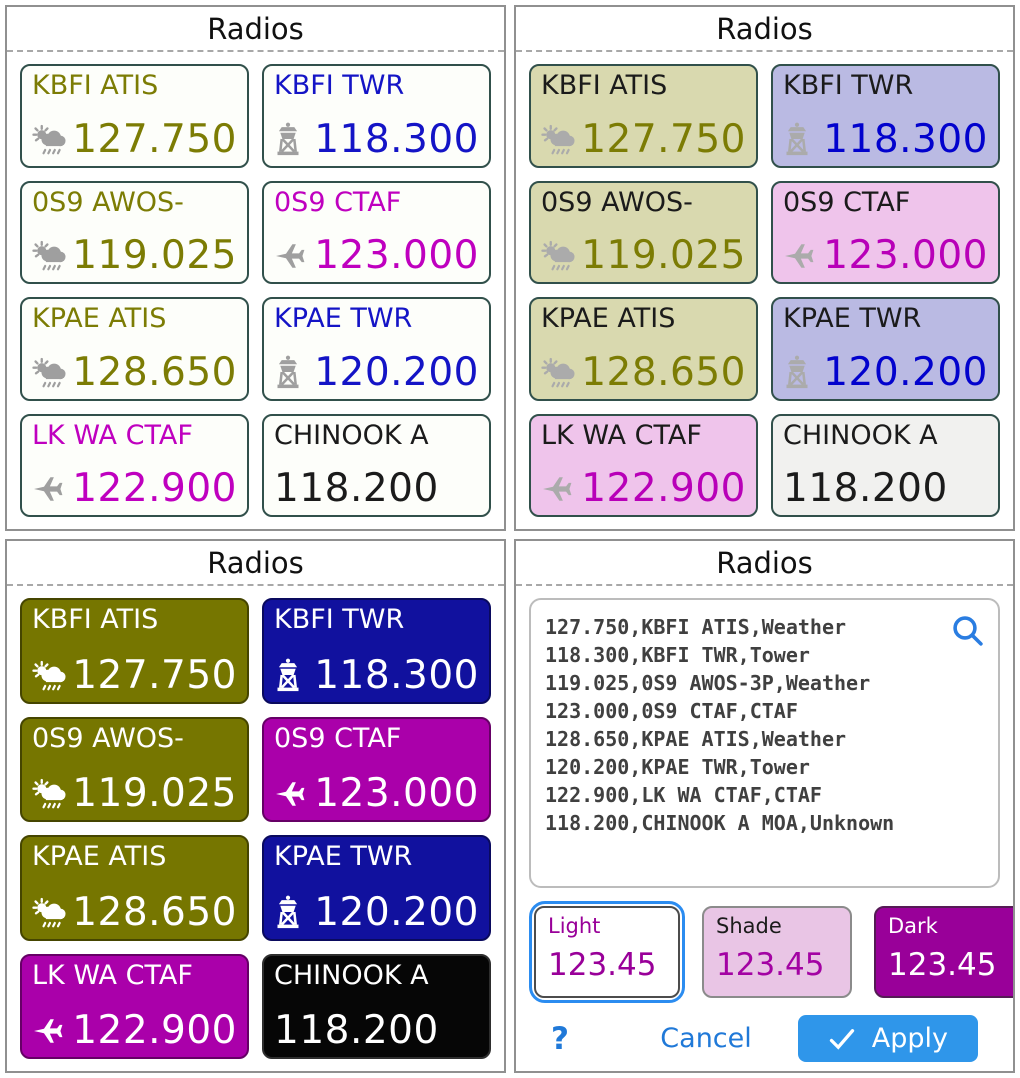 The image size is (1020, 1078). What do you see at coordinates (696, 627) in the screenshot?
I see `frequency-line: 127.750,KBFI ATIS,Weather` at bounding box center [696, 627].